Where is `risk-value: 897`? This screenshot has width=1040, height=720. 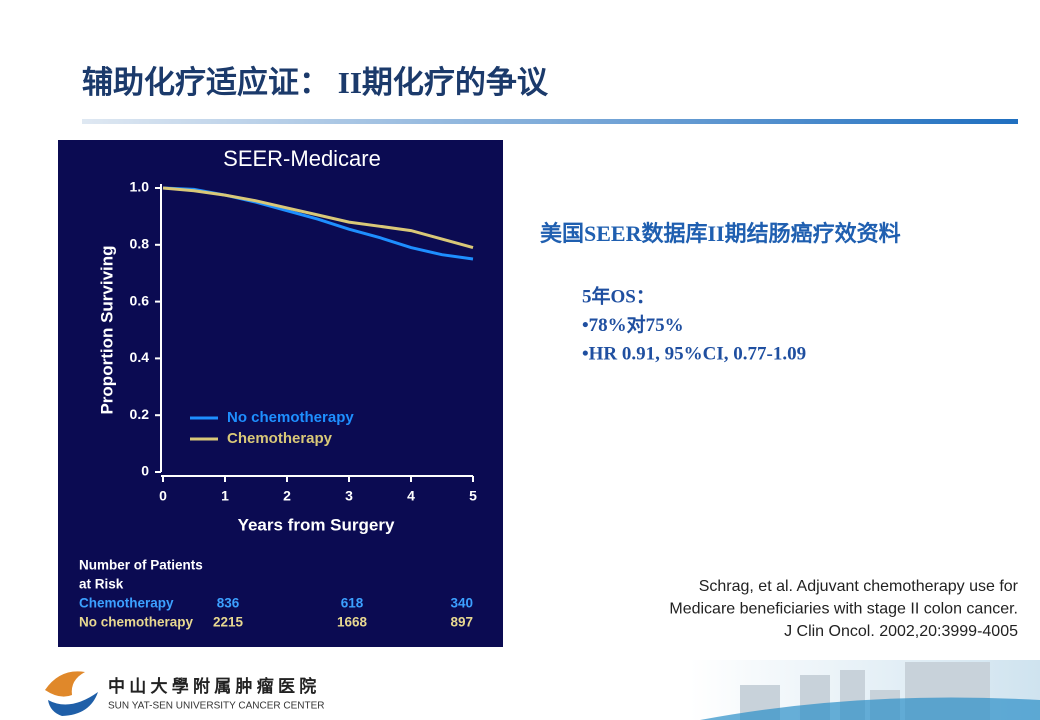
risk-value: 897 is located at coordinates (461, 622).